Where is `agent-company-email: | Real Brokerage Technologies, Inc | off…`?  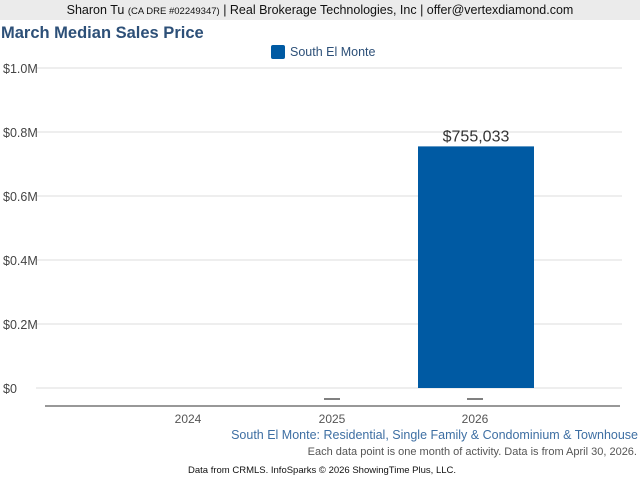 agent-company-email: | Real Brokerage Technologies, Inc | off… is located at coordinates (398, 10).